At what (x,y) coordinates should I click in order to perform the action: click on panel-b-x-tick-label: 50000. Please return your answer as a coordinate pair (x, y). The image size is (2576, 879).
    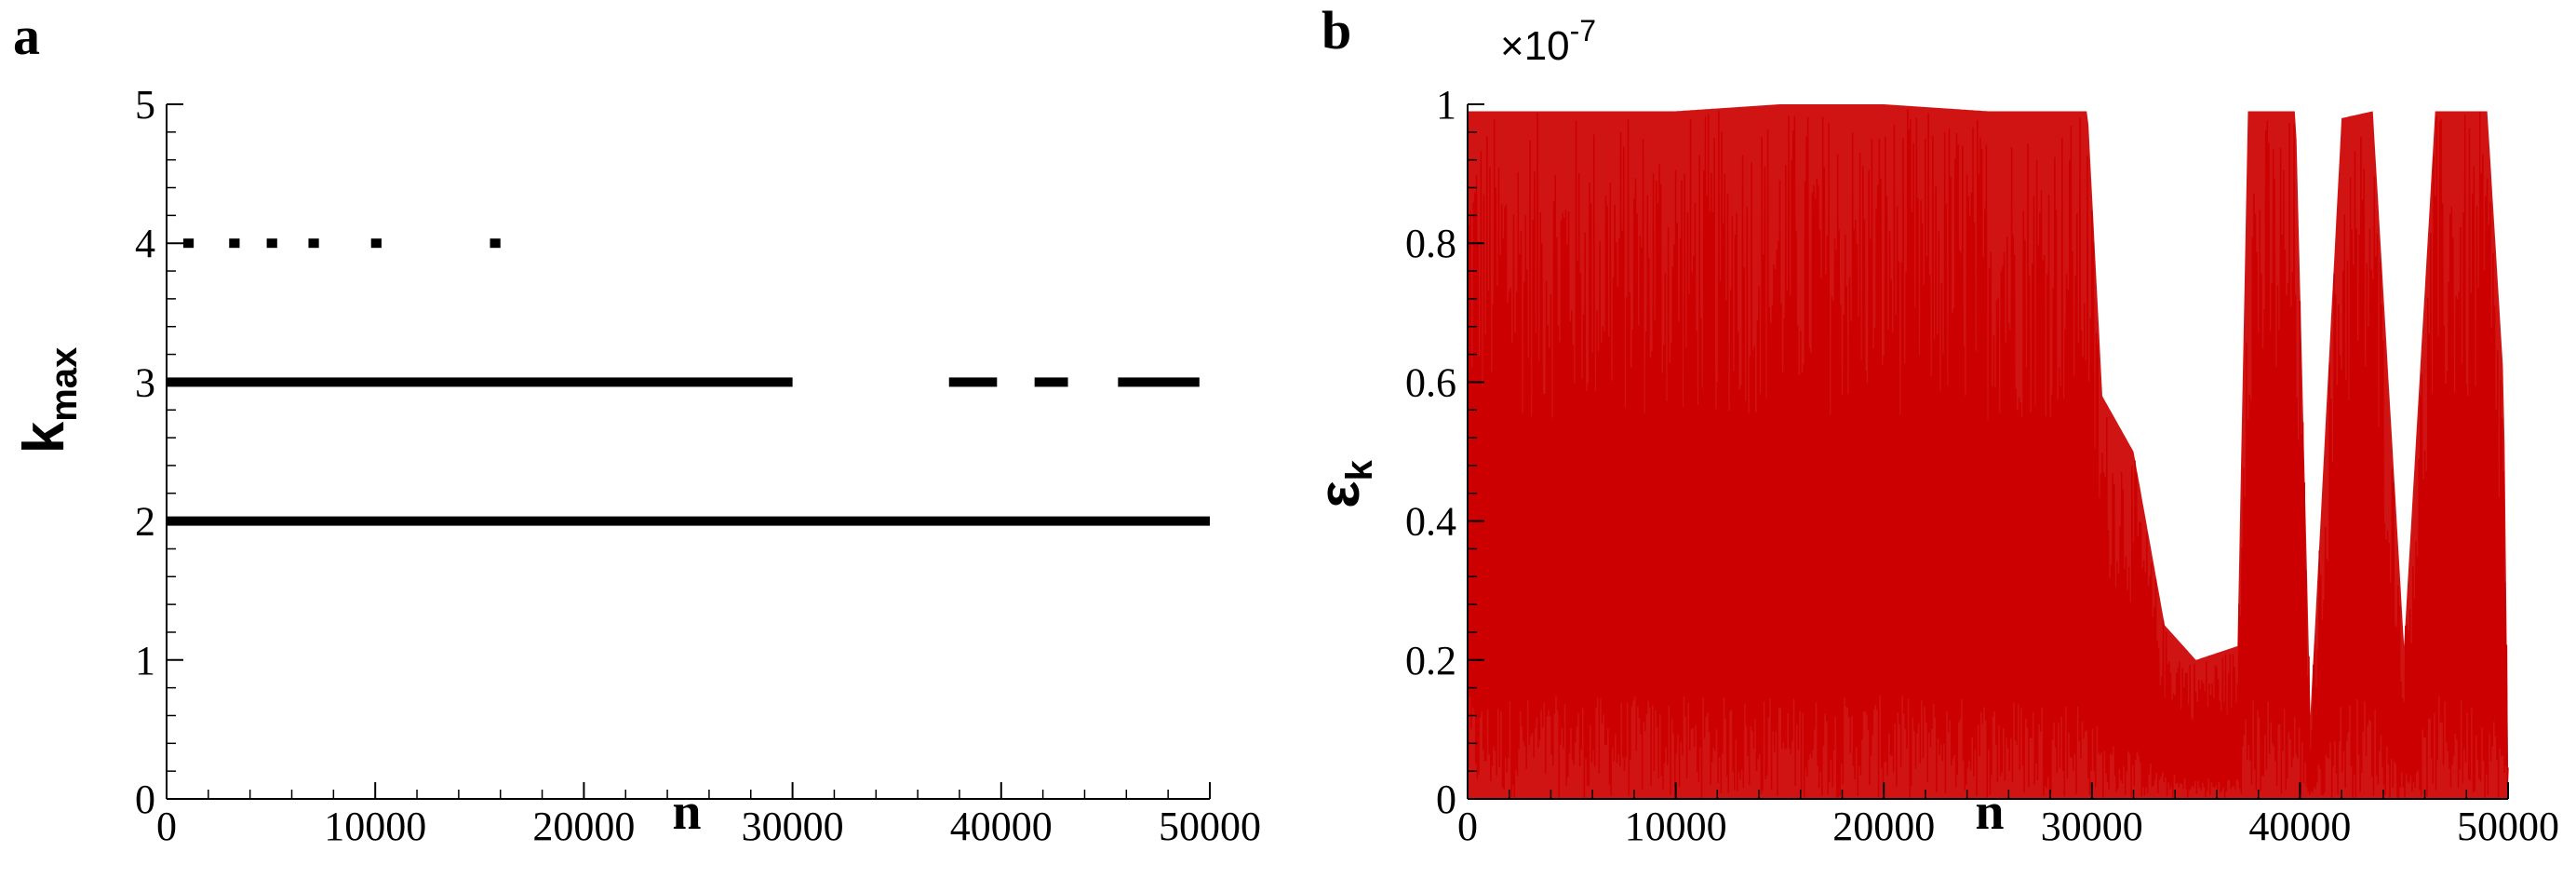
    Looking at the image, I should click on (2508, 827).